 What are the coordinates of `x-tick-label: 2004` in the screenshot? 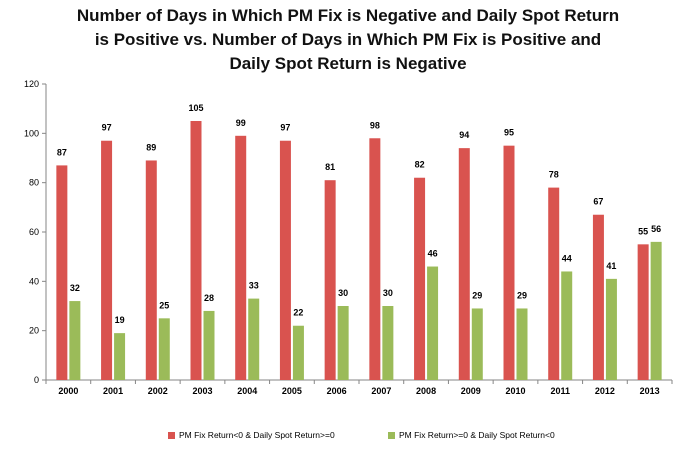 It's located at (247, 391).